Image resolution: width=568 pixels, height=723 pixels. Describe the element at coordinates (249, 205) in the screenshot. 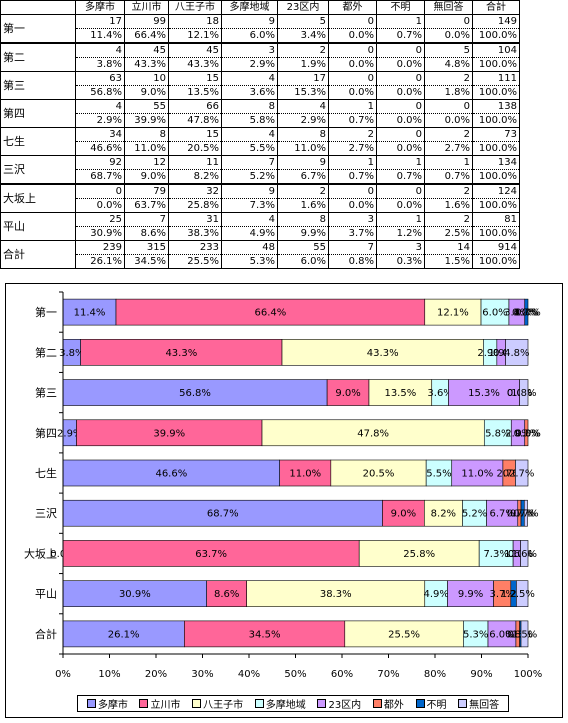

I see `percent-cell: 7.3%` at that location.